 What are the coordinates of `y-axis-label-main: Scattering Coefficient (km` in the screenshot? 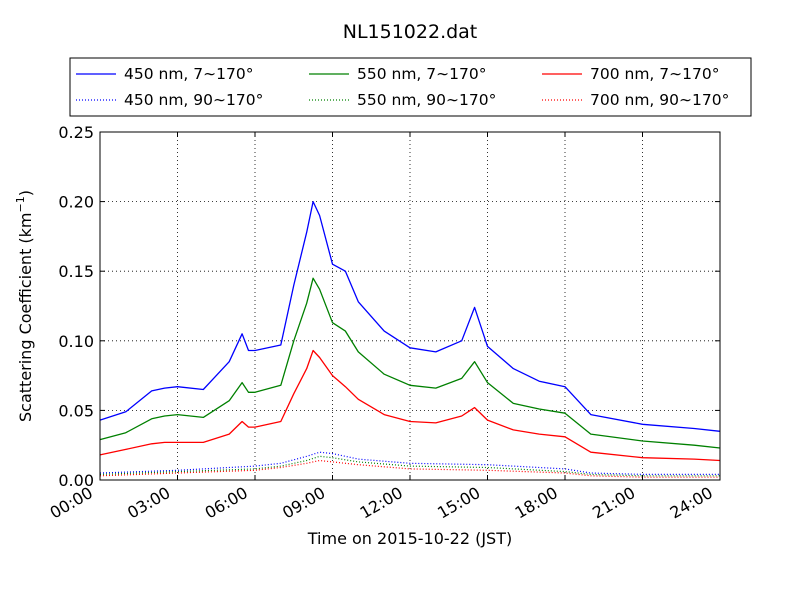 It's located at (25, 317).